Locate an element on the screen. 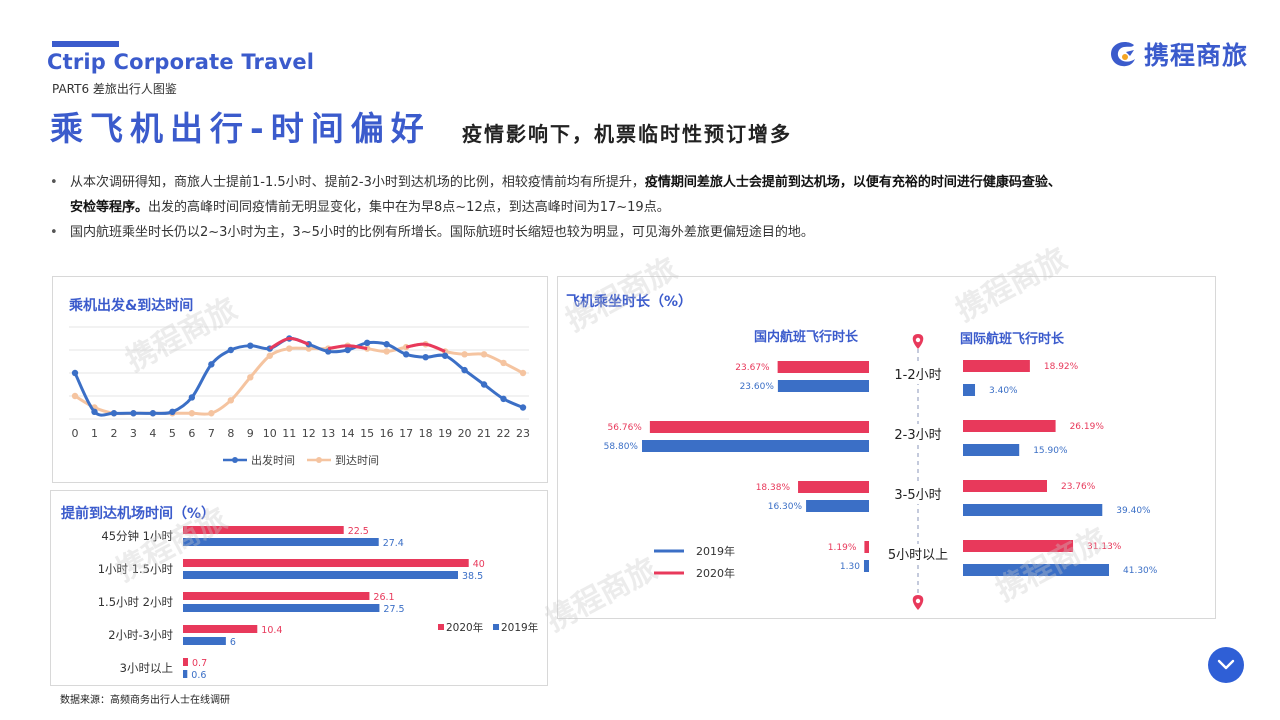  x-tick-label: 21 is located at coordinates (484, 433).